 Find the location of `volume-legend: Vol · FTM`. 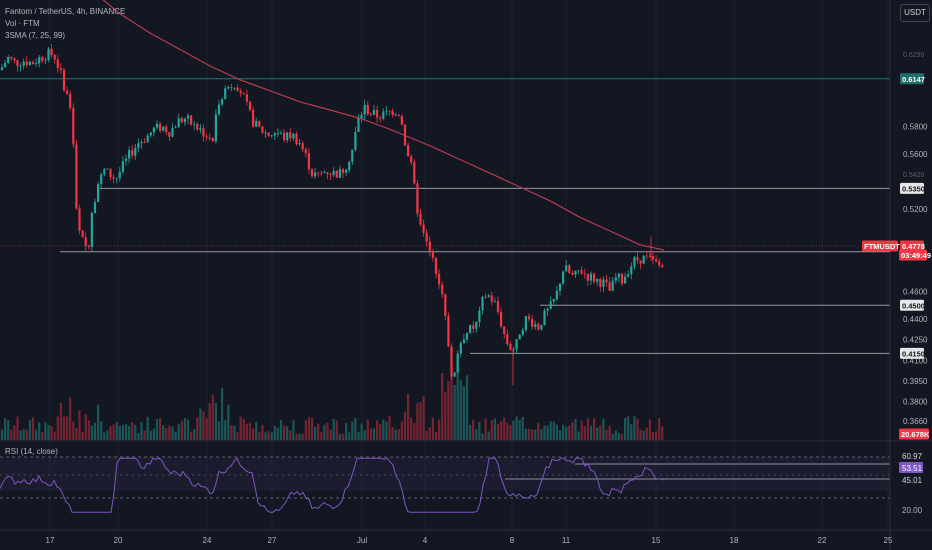

volume-legend: Vol · FTM is located at coordinates (22, 23).